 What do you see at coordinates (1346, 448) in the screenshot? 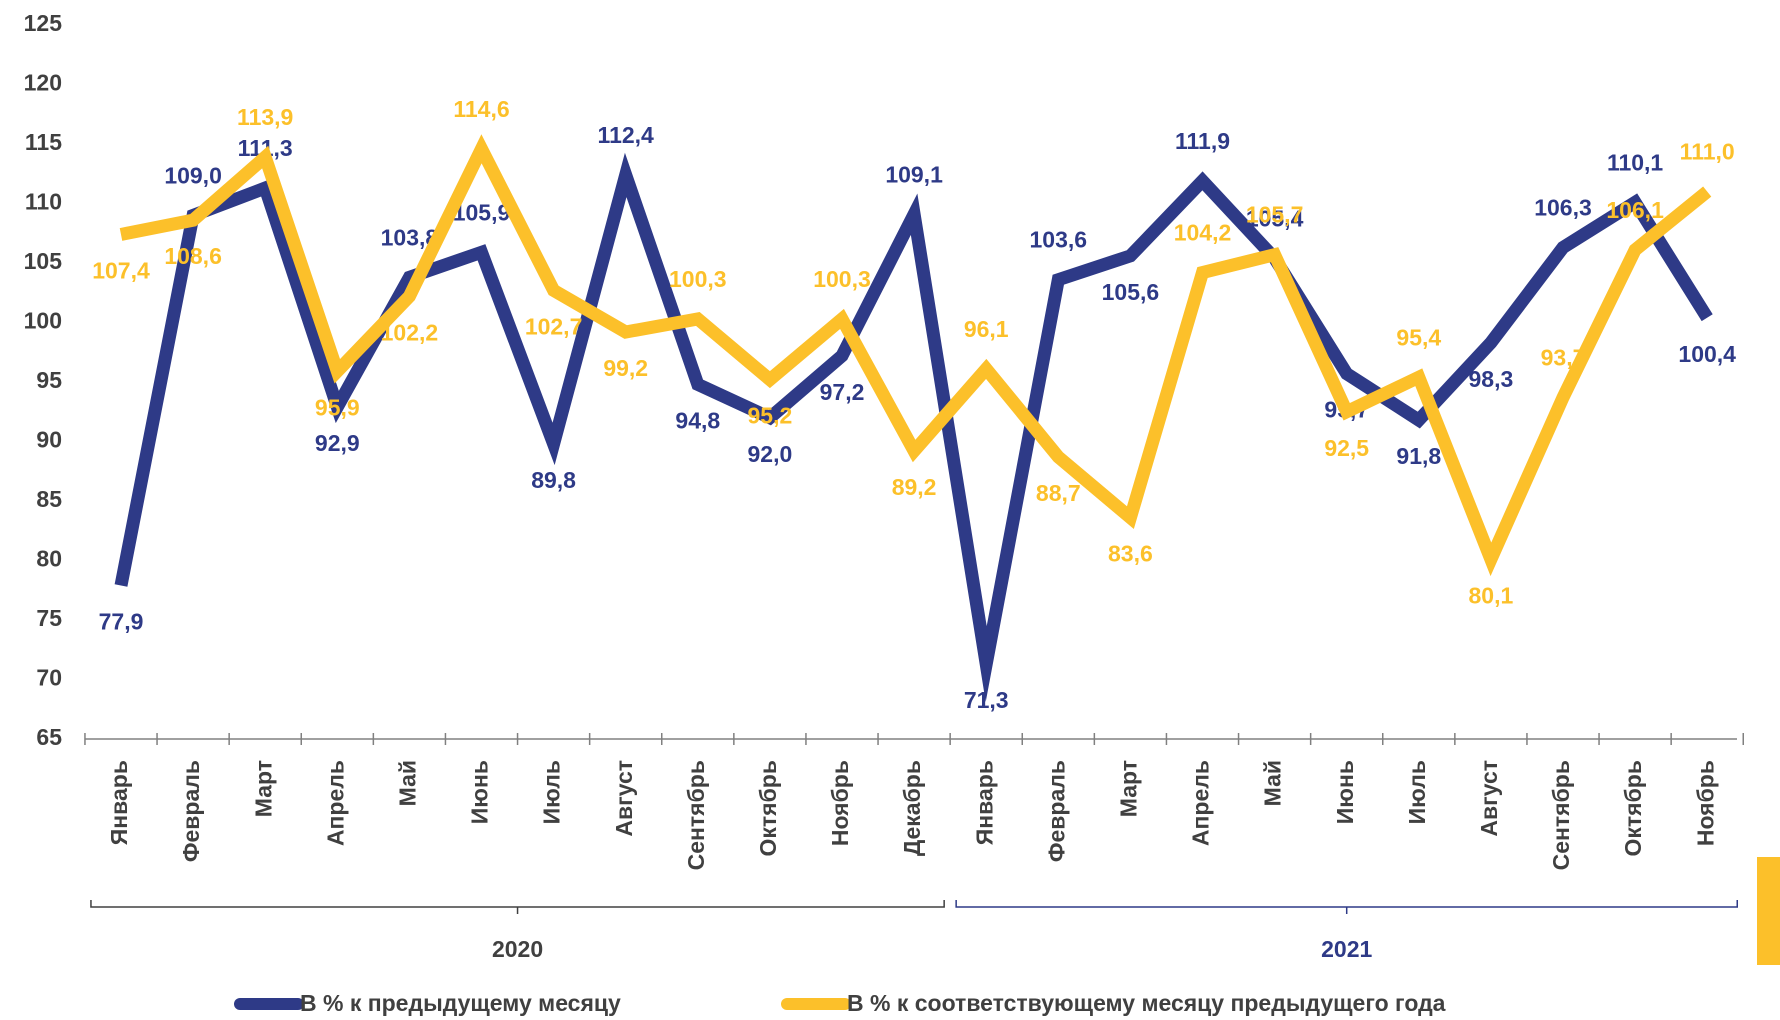
I see `data-label: 92,5` at bounding box center [1346, 448].